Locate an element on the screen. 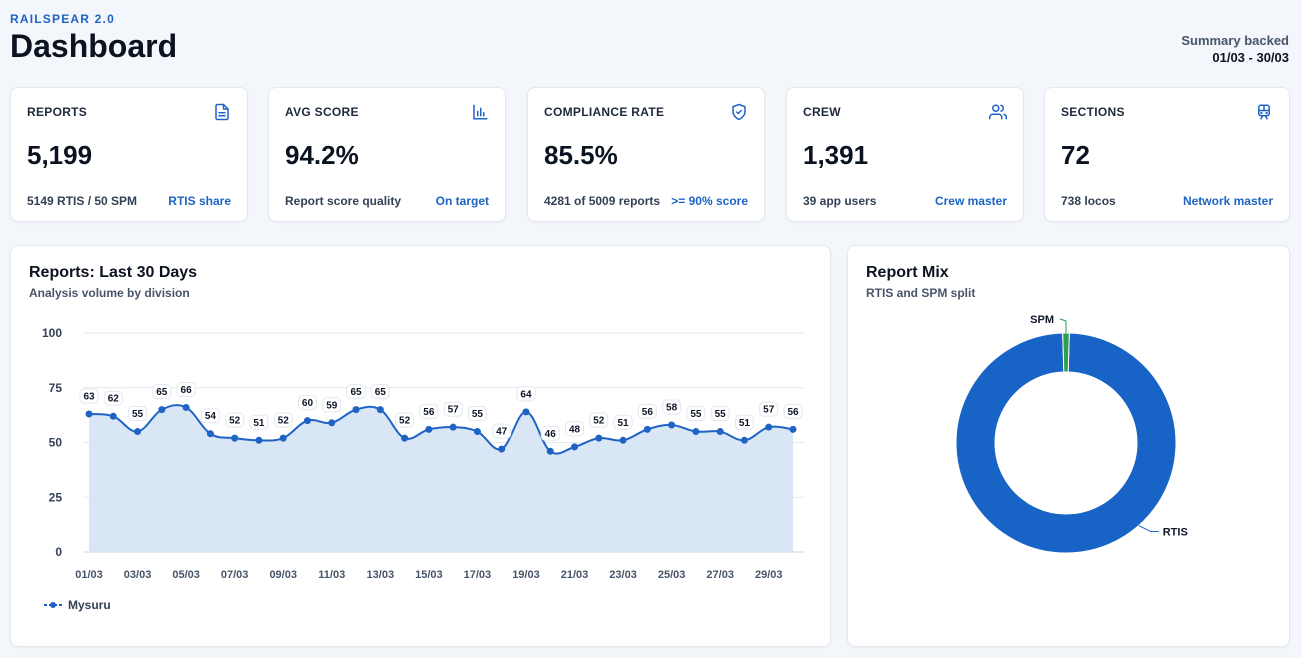 This screenshot has width=1302, height=658. users-icon is located at coordinates (998, 112).